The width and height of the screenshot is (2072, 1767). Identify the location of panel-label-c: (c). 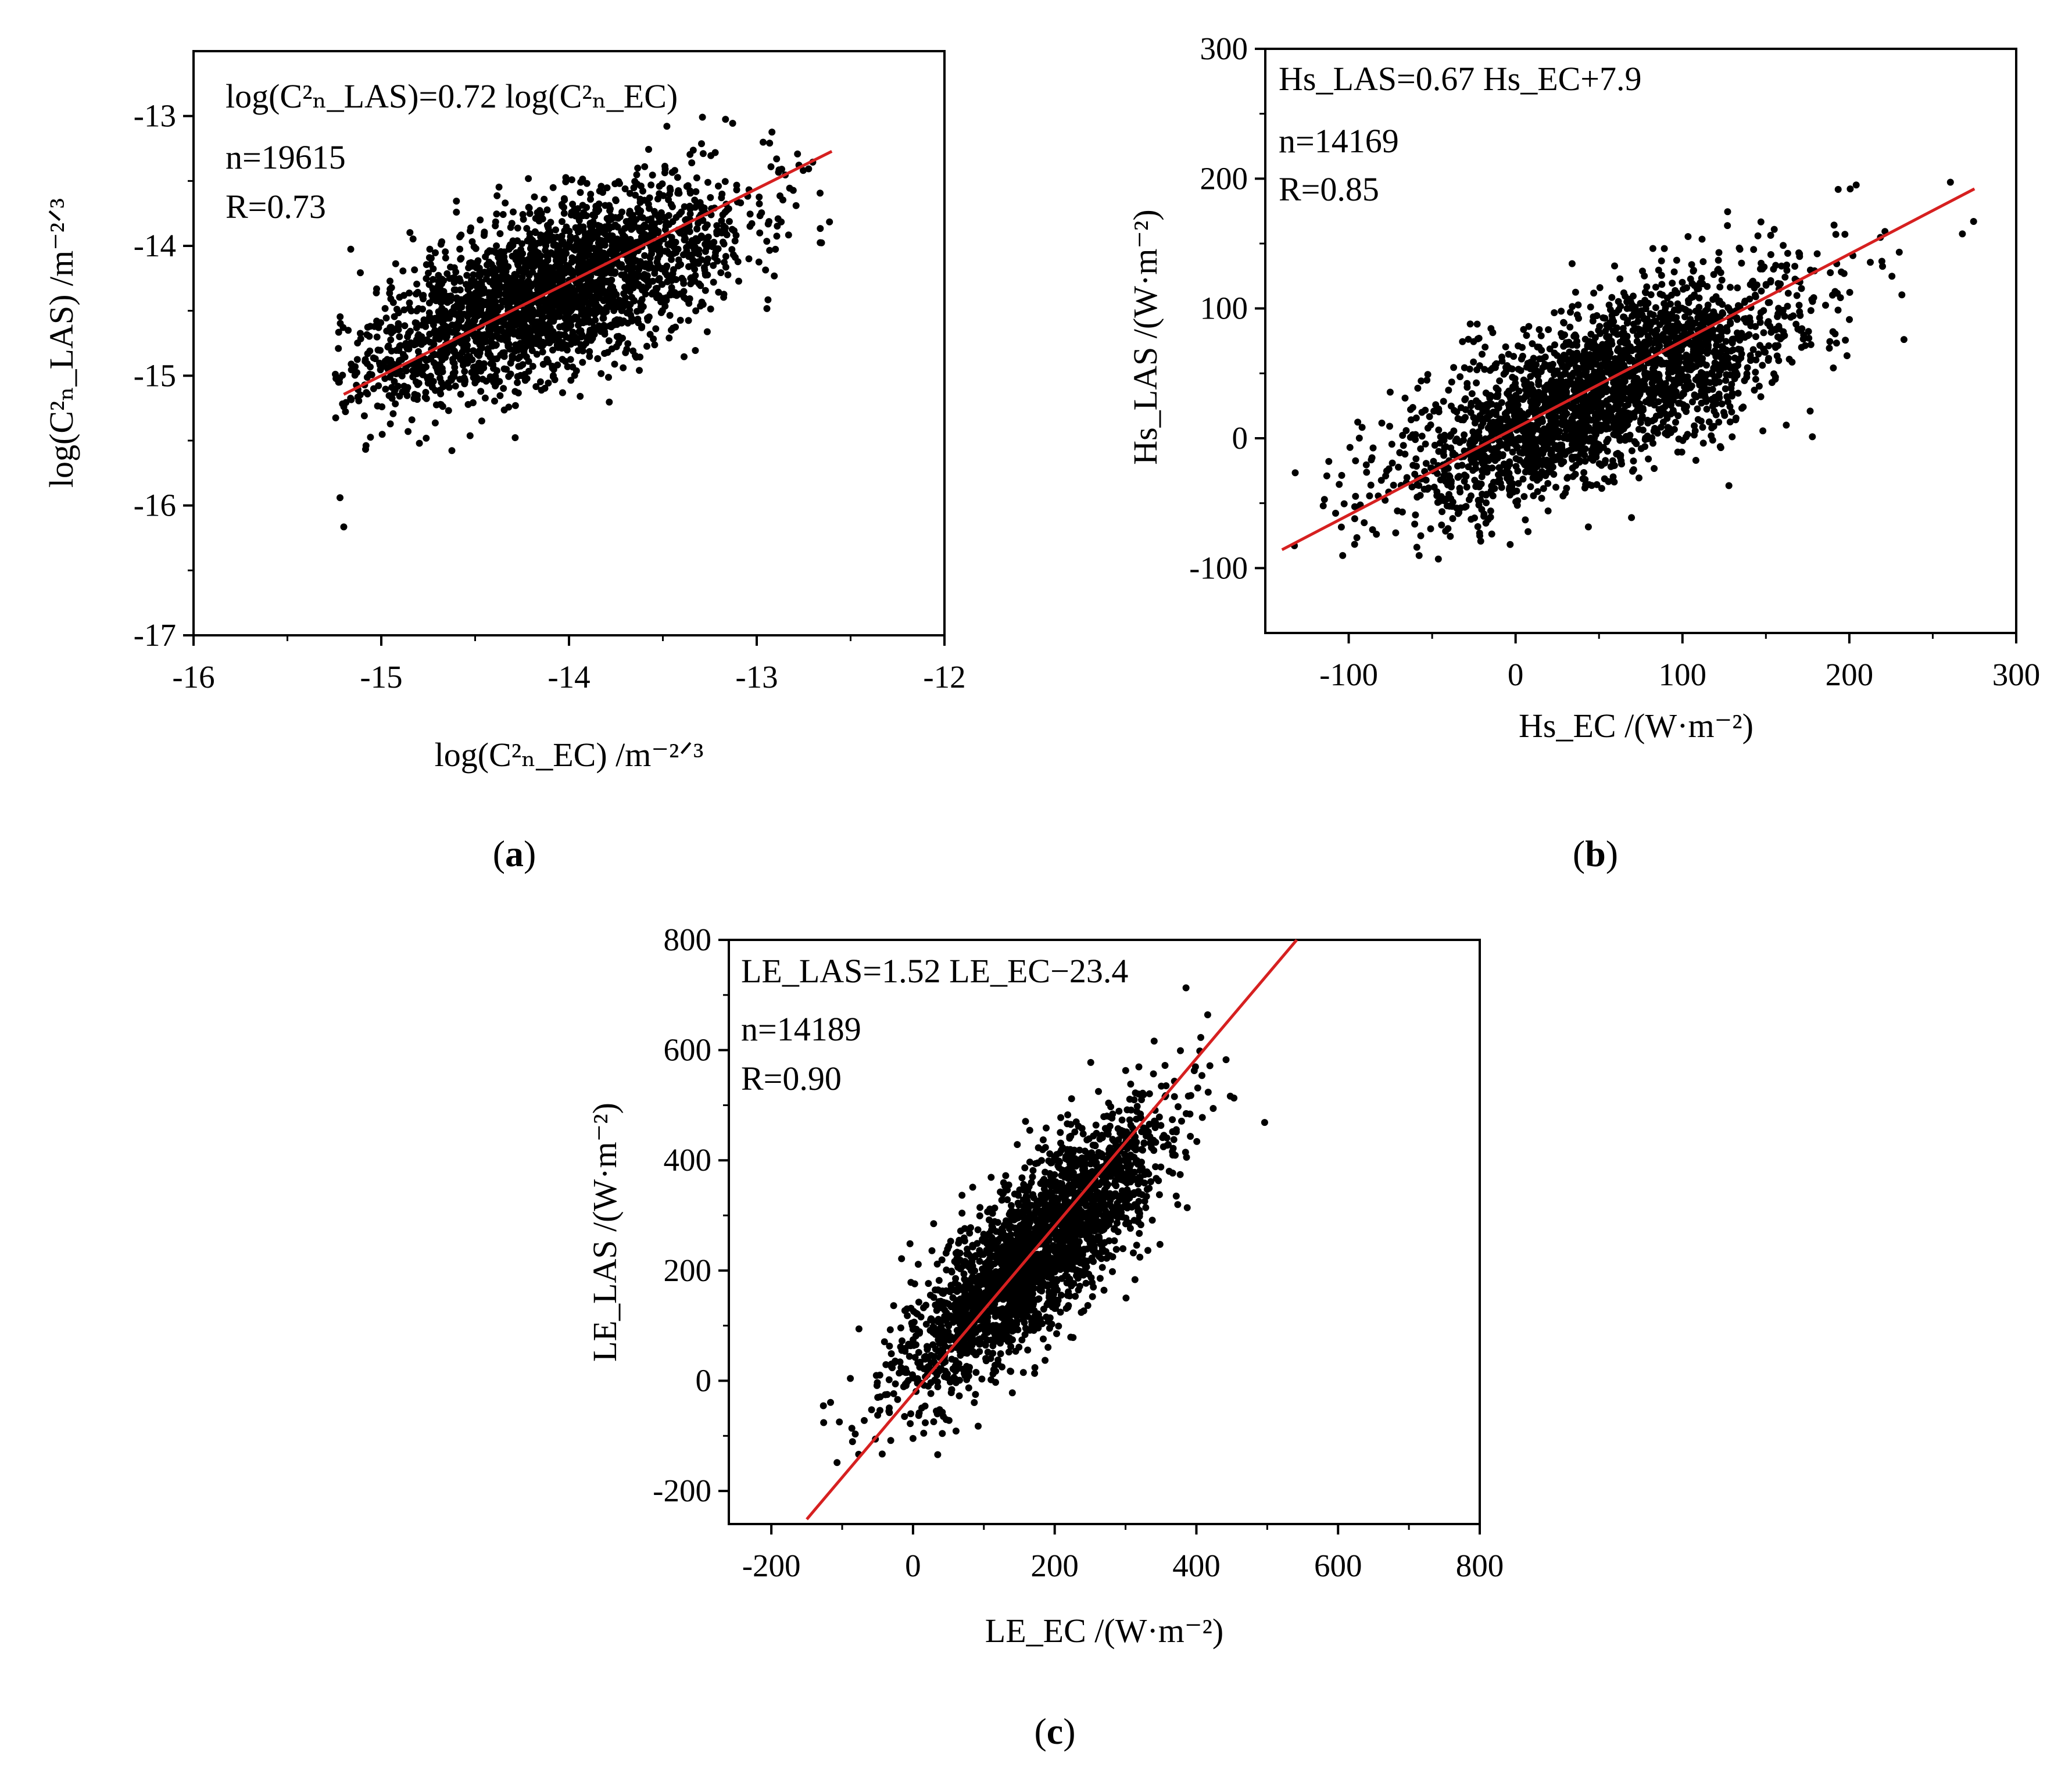
(1055, 1732).